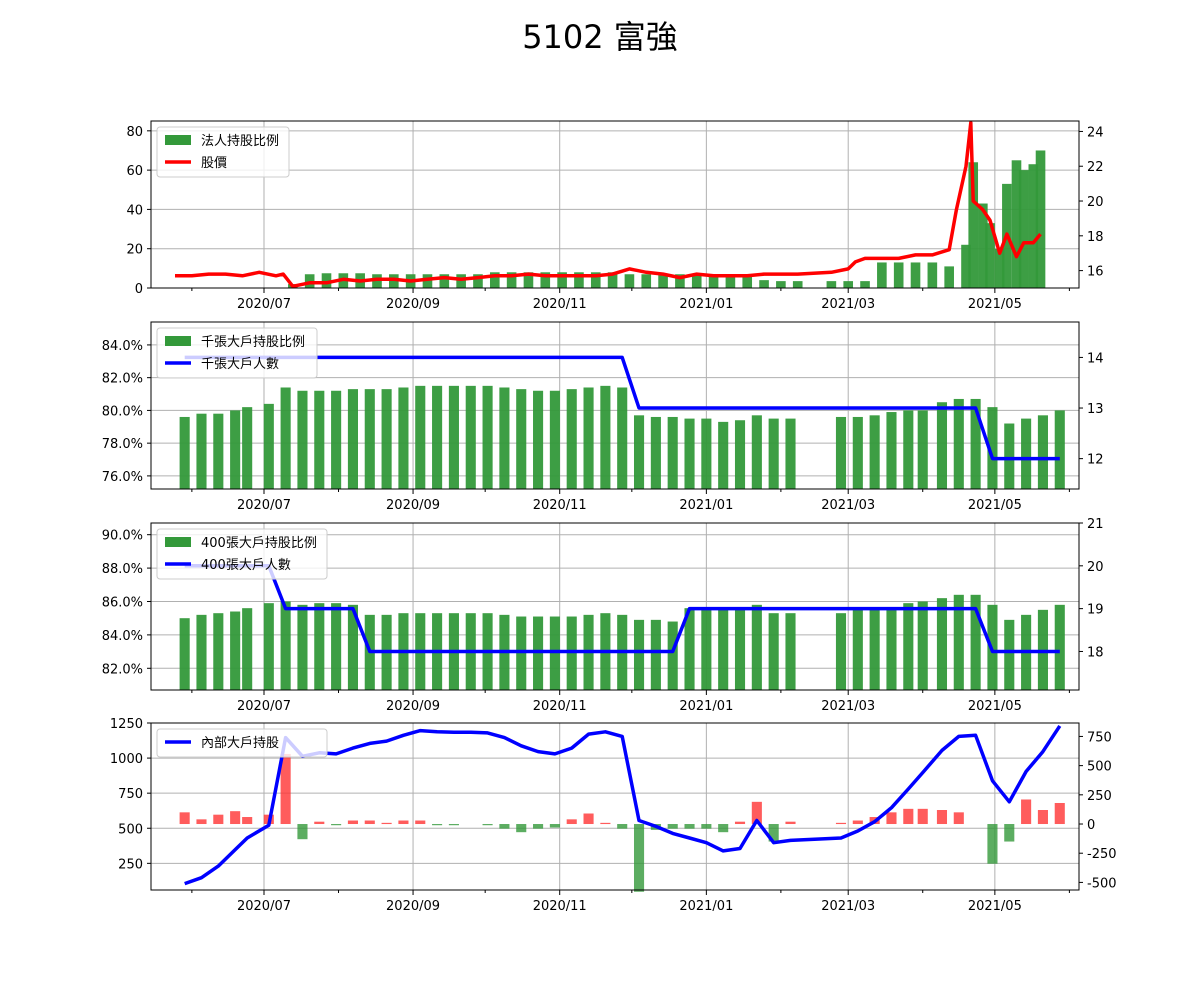 The image size is (1200, 1004). Describe the element at coordinates (122, 477) in the screenshot. I see `y-tick-label-left: 76.0%` at that location.